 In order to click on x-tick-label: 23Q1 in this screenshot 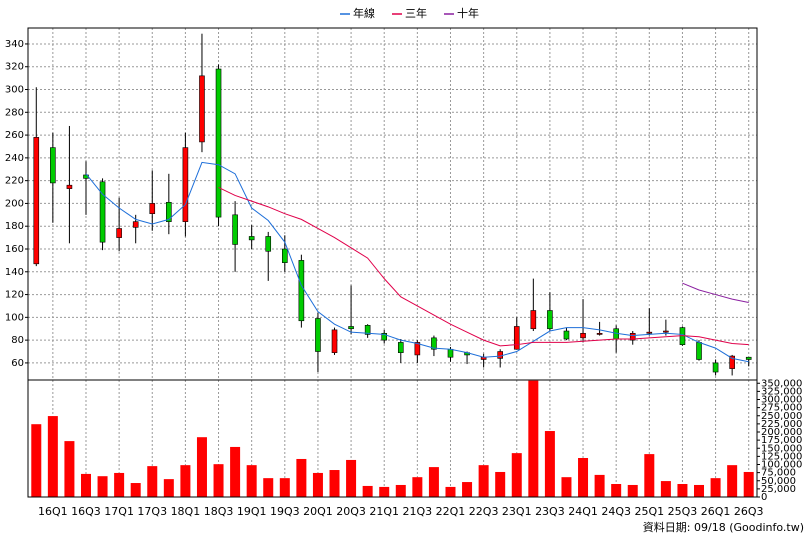, I will do `click(517, 511)`.